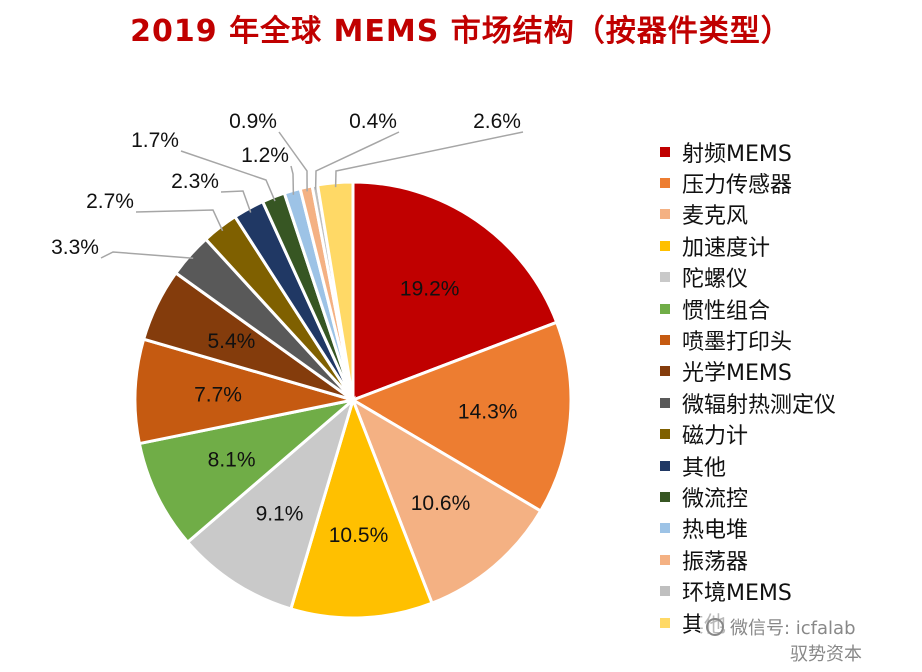 The height and width of the screenshot is (672, 922). I want to click on legend-label: 环境MEMS, so click(737, 594).